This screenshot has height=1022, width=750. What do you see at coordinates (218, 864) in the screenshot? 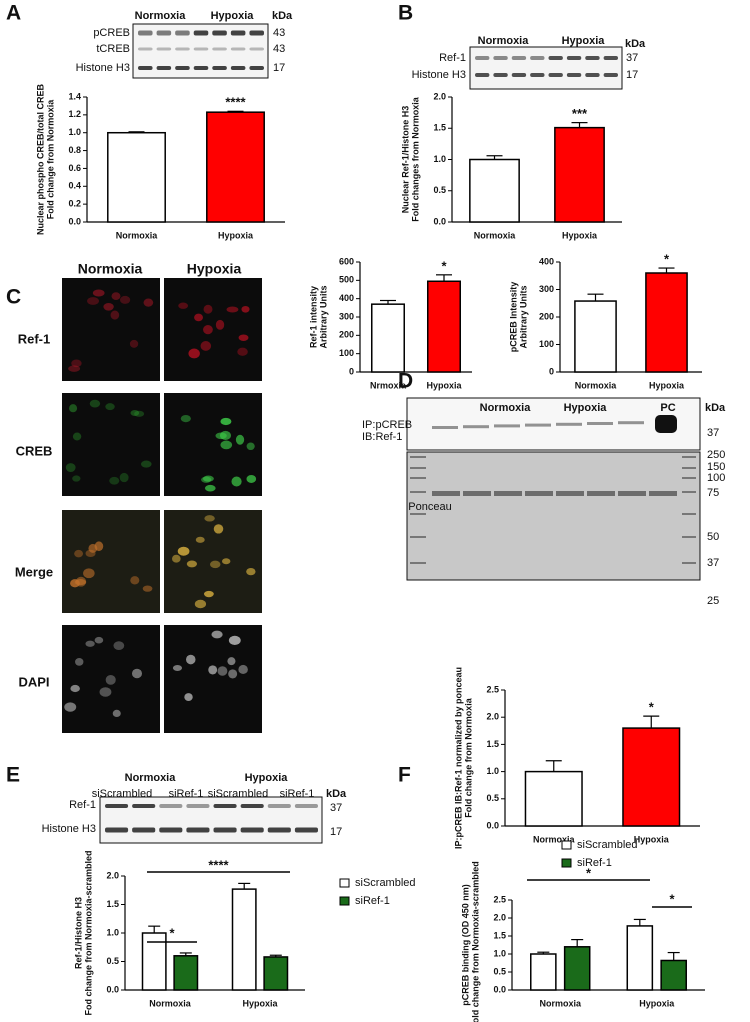
I see `significance: ****` at bounding box center [218, 864].